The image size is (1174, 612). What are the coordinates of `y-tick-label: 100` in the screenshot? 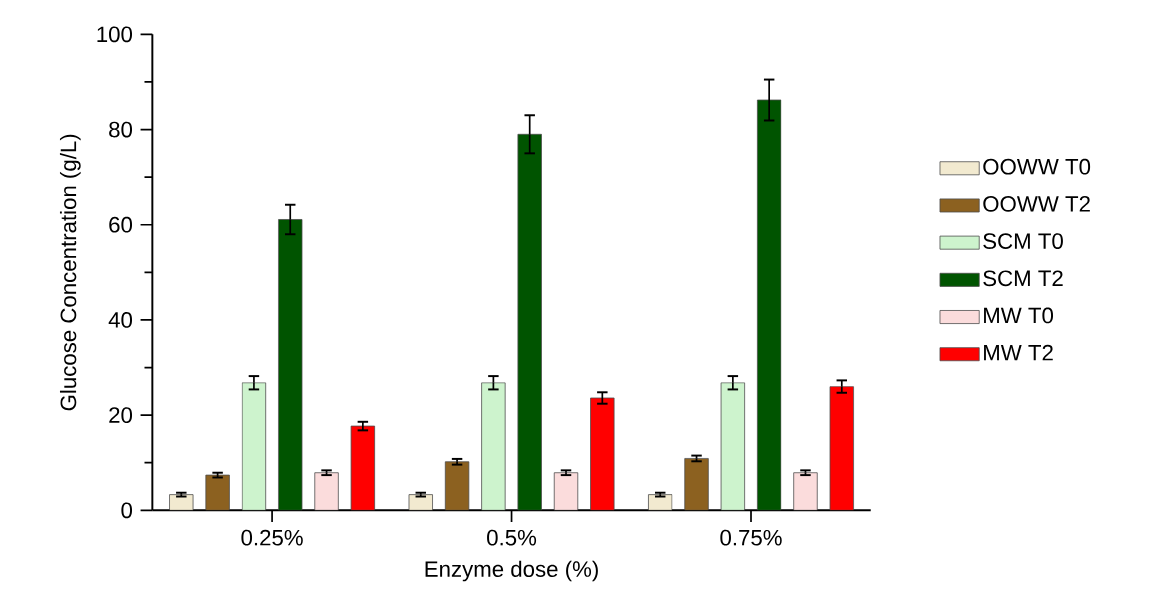 It's located at (115, 34).